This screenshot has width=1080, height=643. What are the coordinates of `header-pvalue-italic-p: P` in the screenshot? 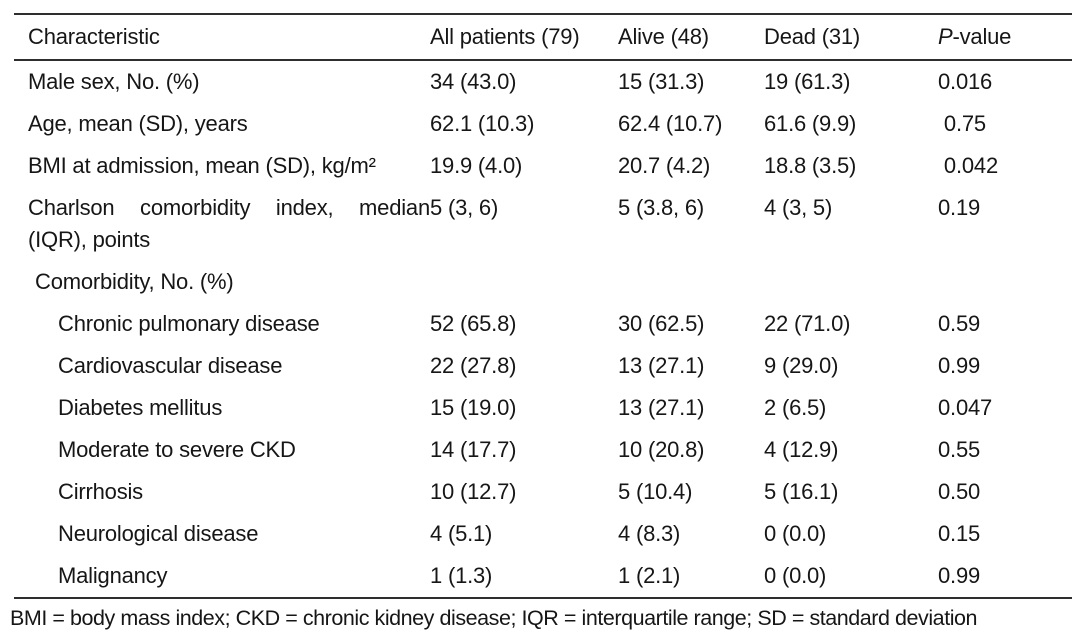 It's located at (945, 36).